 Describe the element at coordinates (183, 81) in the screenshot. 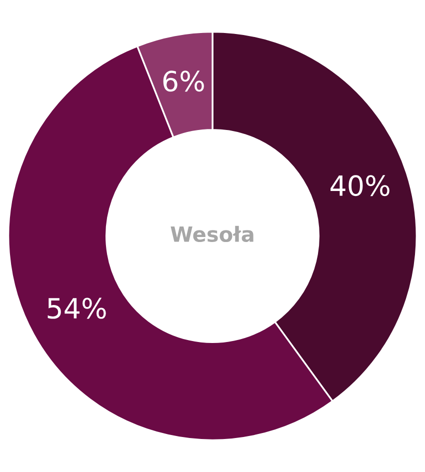

I see `data-label: 6%` at that location.